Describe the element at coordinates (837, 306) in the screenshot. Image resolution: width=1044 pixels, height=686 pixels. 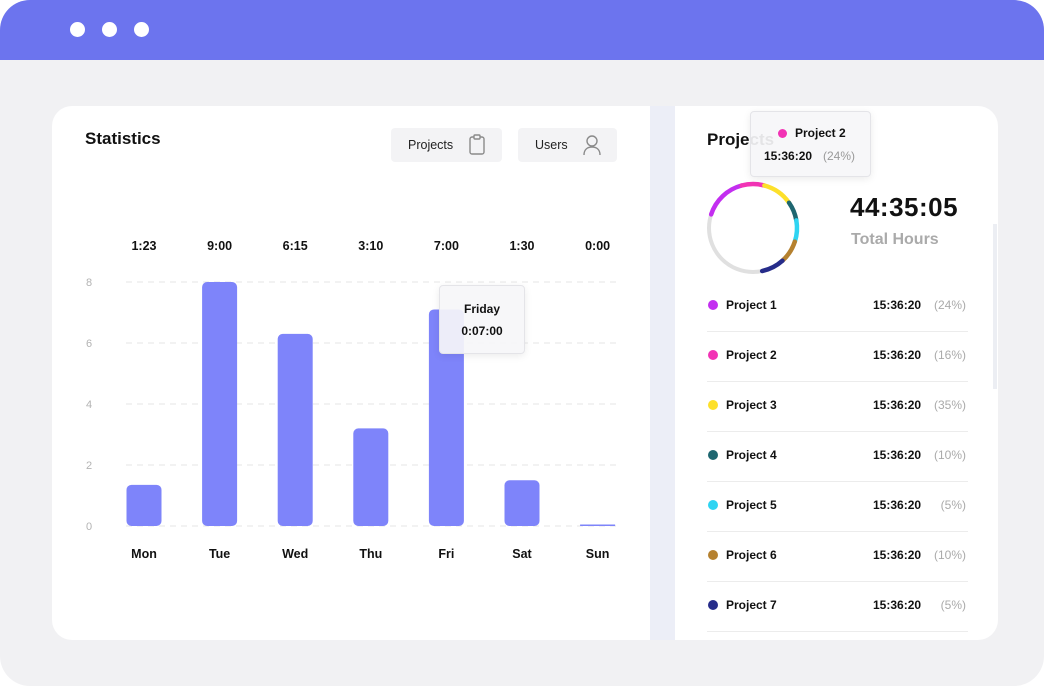
I see `project-row: Project 1 15:36:20 (24%)` at that location.